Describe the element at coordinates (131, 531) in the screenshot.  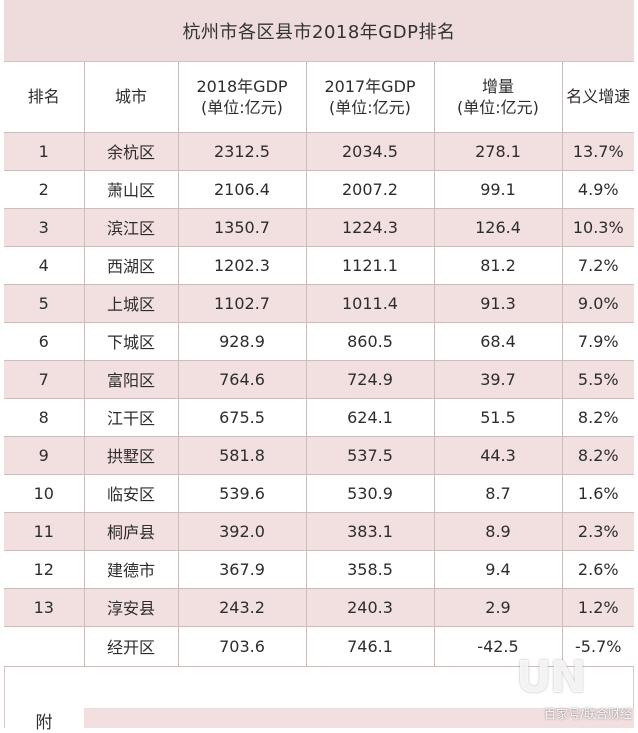
I see `cell-city: 桐庐县` at that location.